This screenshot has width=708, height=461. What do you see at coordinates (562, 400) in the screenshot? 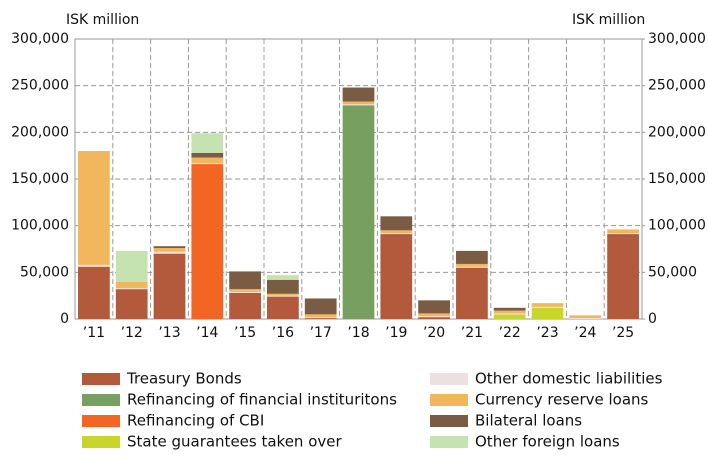
I see `legend-label: Currency reserve loans` at bounding box center [562, 400].